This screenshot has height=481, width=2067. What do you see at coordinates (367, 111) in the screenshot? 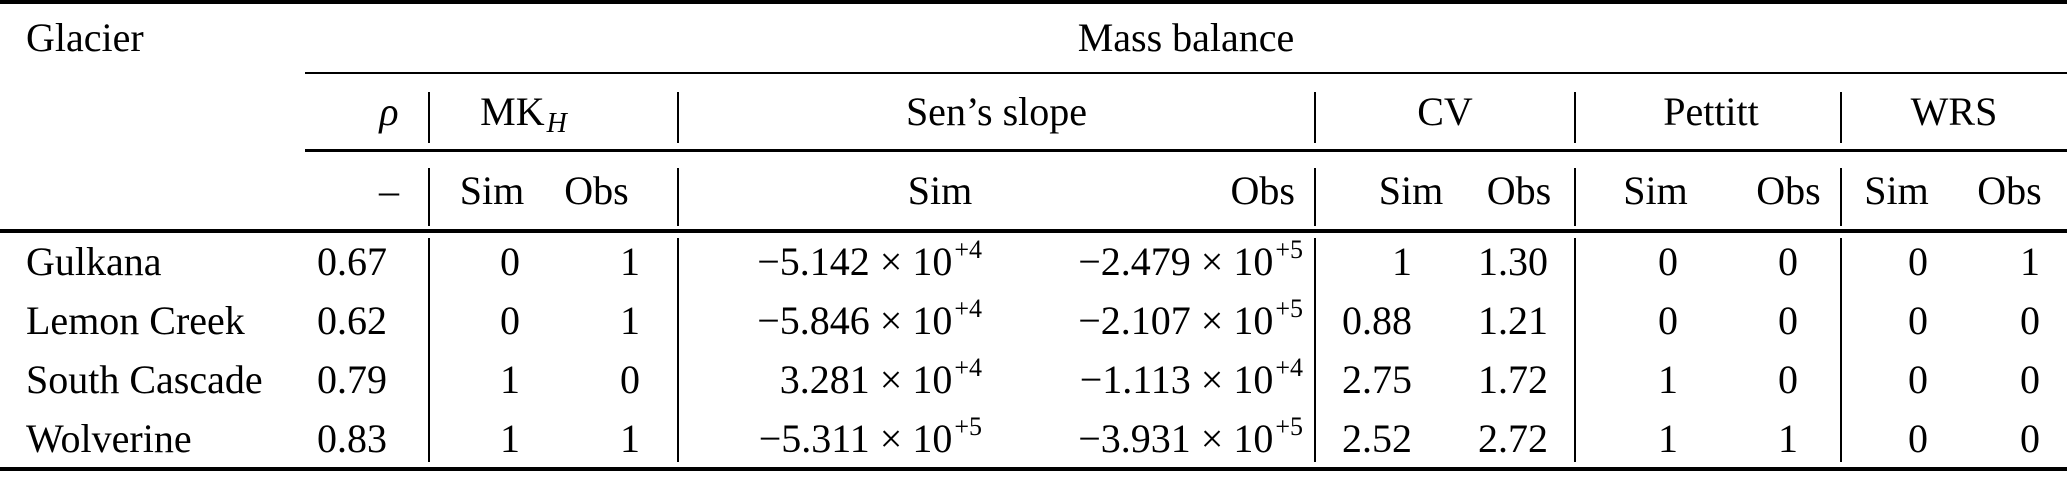
I see `rho-group-header: ρ` at bounding box center [367, 111].